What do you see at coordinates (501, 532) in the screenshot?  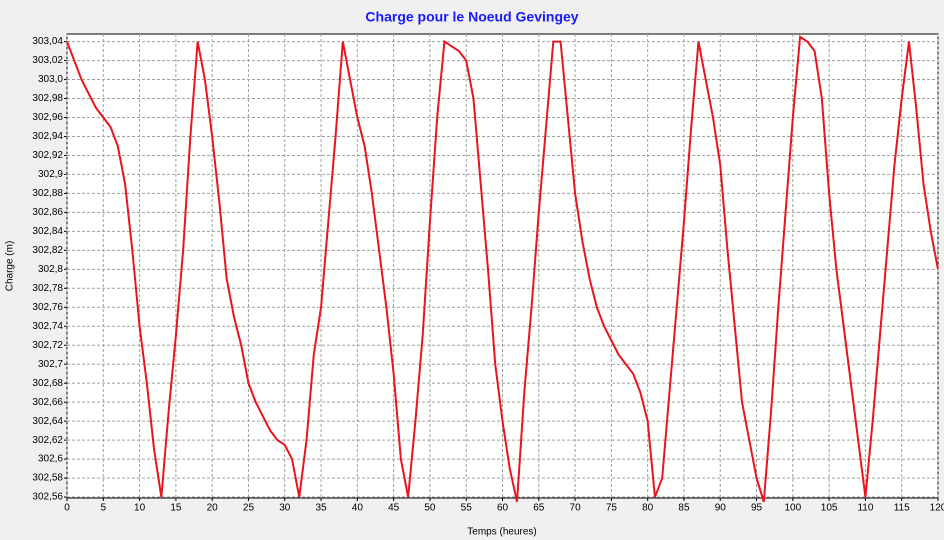 I see `x-axis-label: Temps (heures)` at bounding box center [501, 532].